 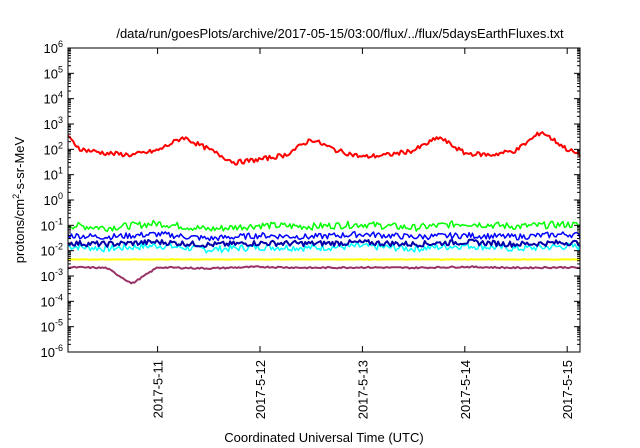 I want to click on y-tick-label: 10⁻³, so click(x=52, y=275).